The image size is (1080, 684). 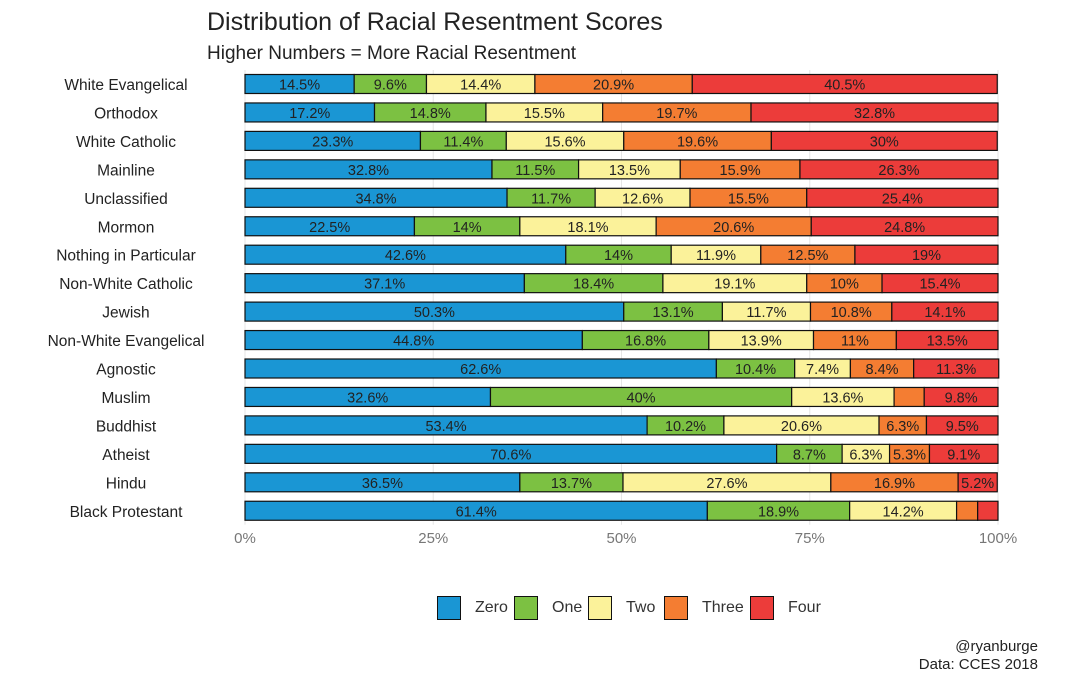 I want to click on legend-item-three: Three, so click(x=704, y=608).